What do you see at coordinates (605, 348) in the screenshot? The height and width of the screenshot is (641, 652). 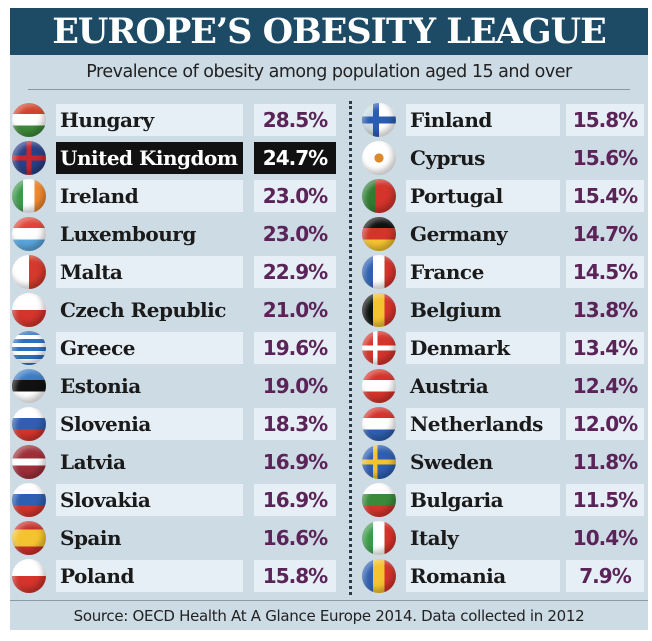 I see `obesity-value: 13.4%` at bounding box center [605, 348].